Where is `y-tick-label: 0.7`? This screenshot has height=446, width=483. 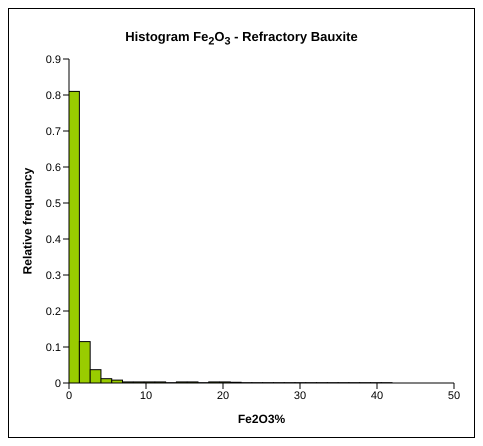 y-tick-label: 0.7 is located at coordinates (53, 132).